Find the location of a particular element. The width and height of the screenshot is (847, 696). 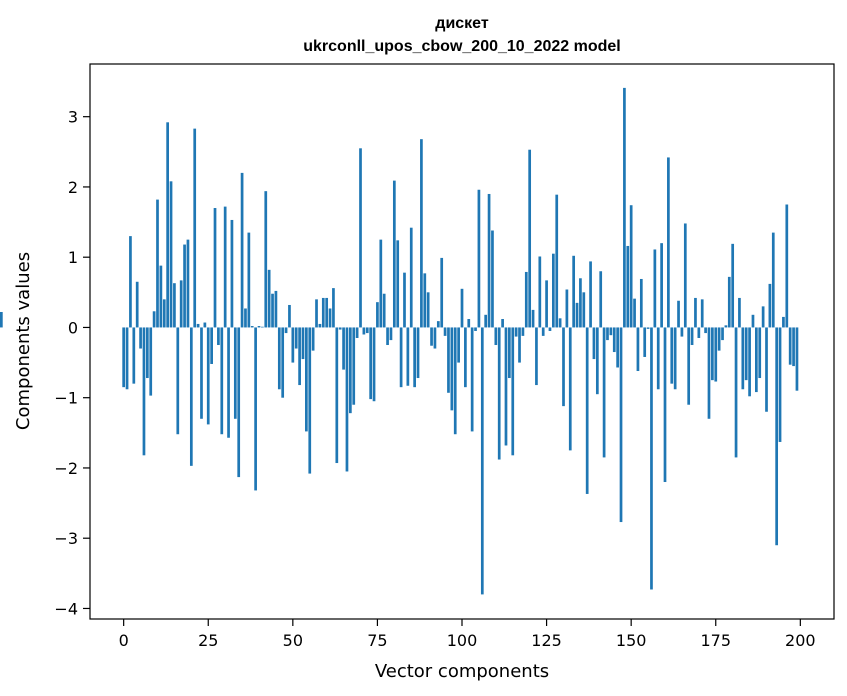

y-tick-label: 2 is located at coordinates (73, 187).